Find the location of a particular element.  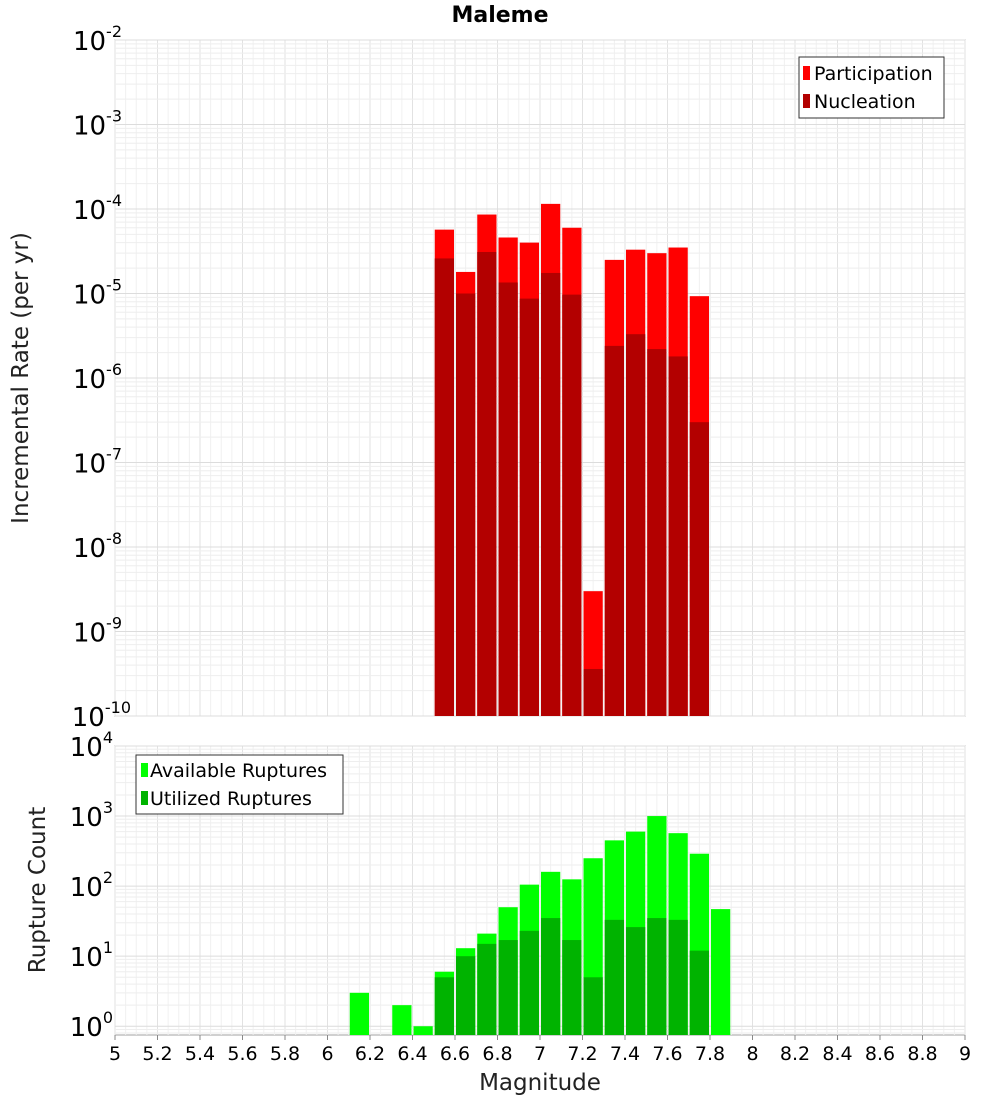

x-tick-label: 8.8 is located at coordinates (922, 1054).